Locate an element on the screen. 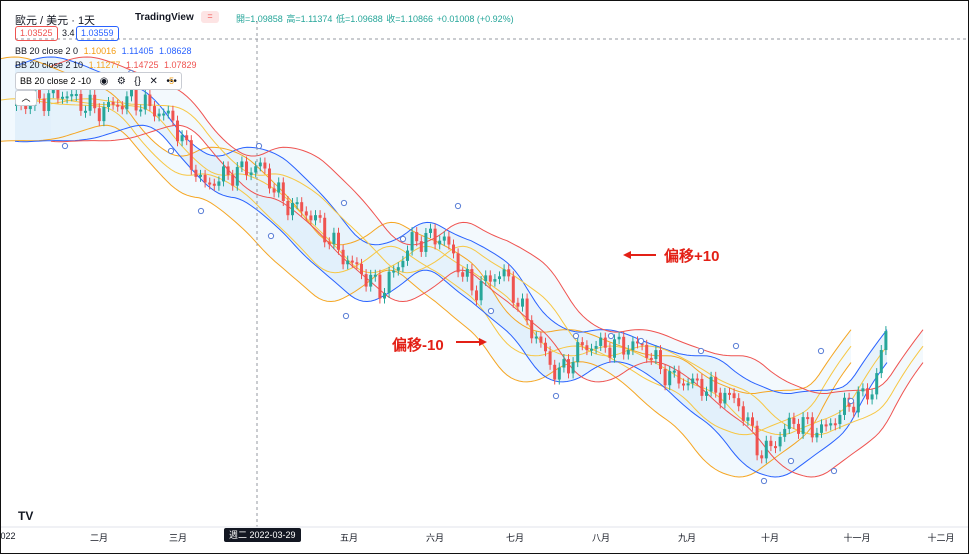 This screenshot has width=969, height=554. chevron-up-icon: ︿ is located at coordinates (26, 98).